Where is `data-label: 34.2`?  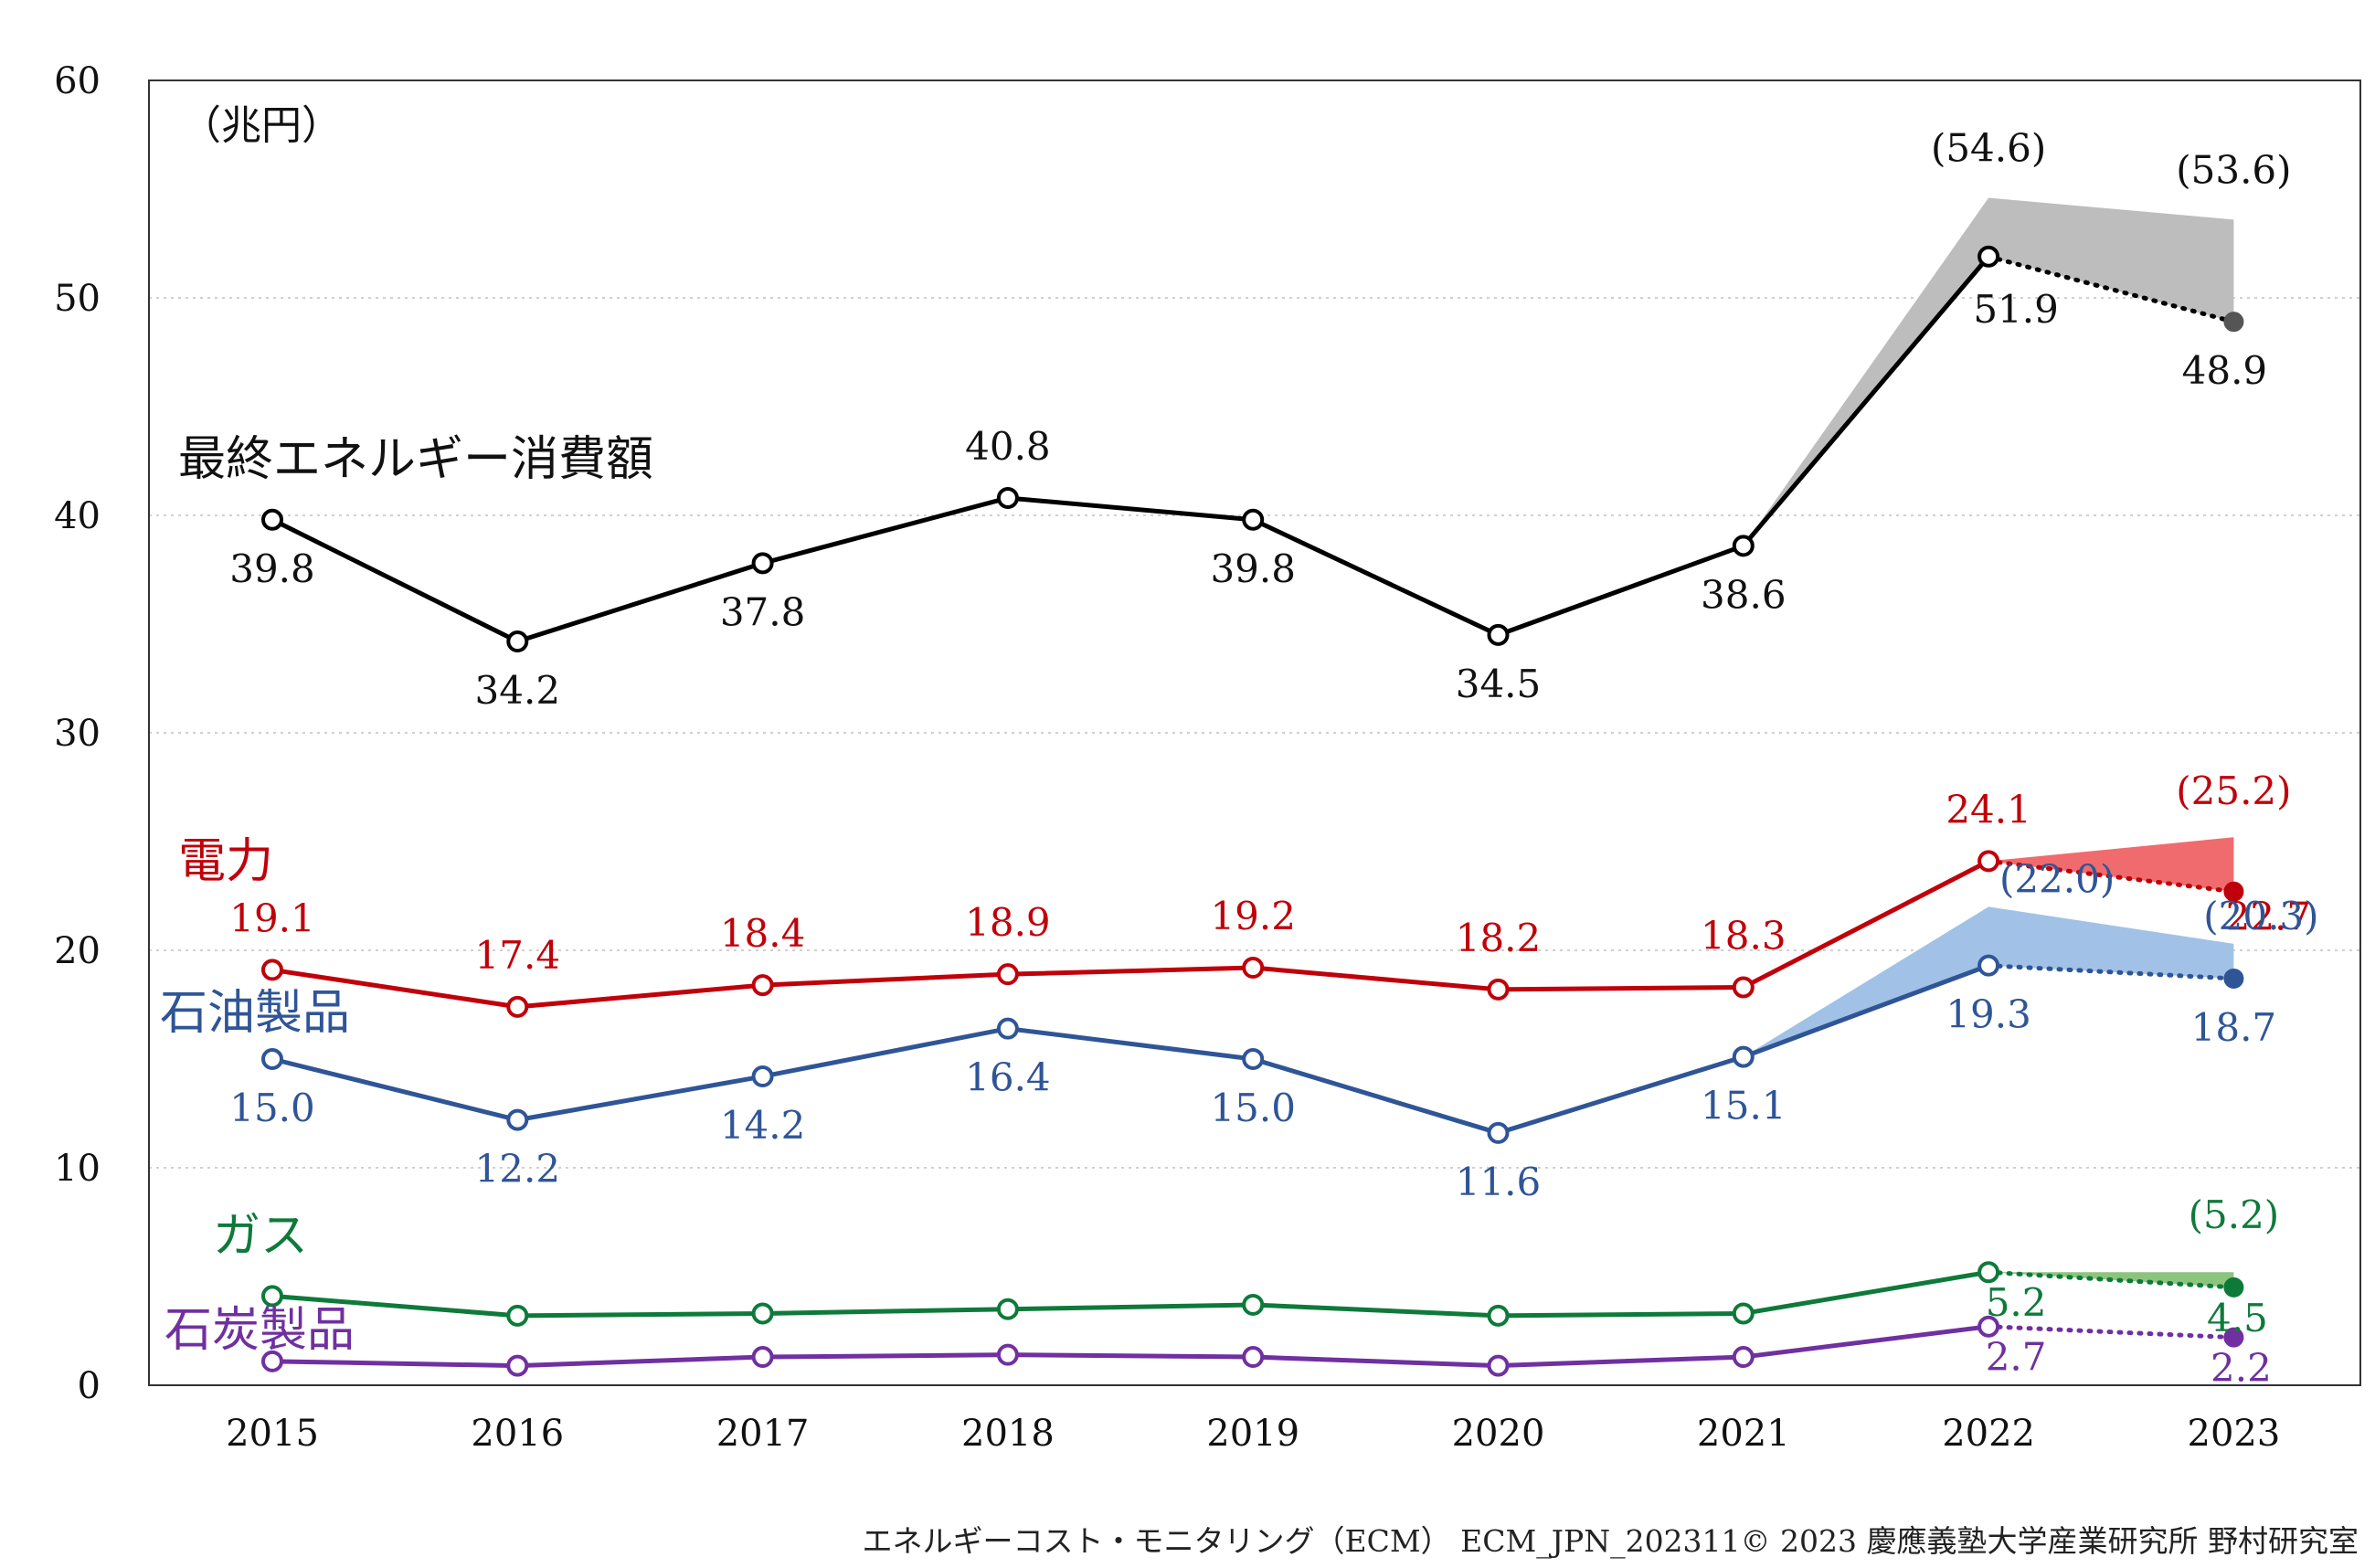
data-label: 34.2 is located at coordinates (518, 691).